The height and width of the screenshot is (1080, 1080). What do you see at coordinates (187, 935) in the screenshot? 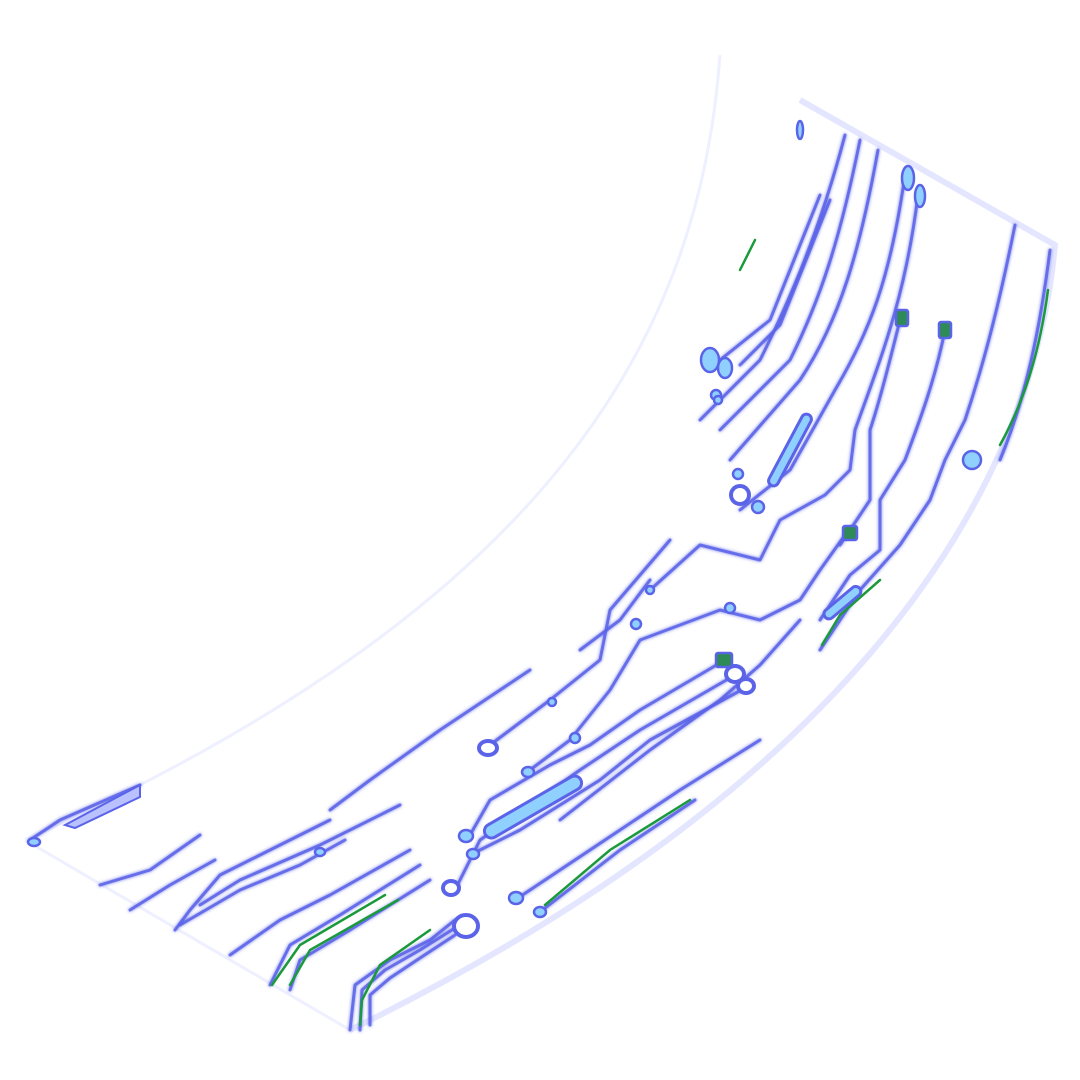
I see `board-edge-bottom` at bounding box center [187, 935].